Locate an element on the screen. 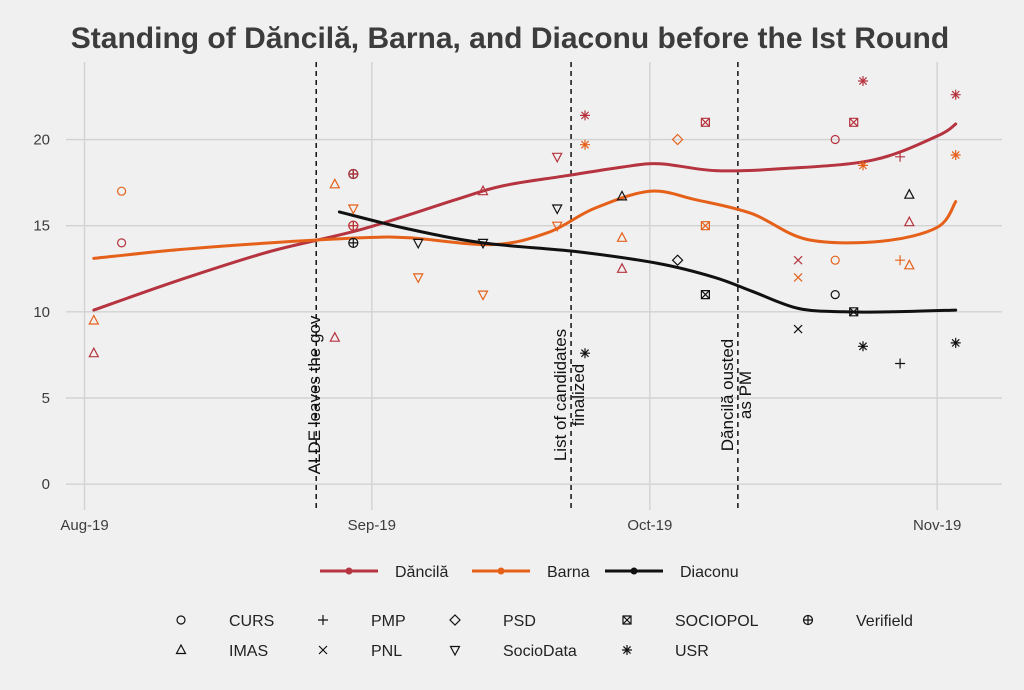  legend-item-curs: CURS is located at coordinates (225, 621).